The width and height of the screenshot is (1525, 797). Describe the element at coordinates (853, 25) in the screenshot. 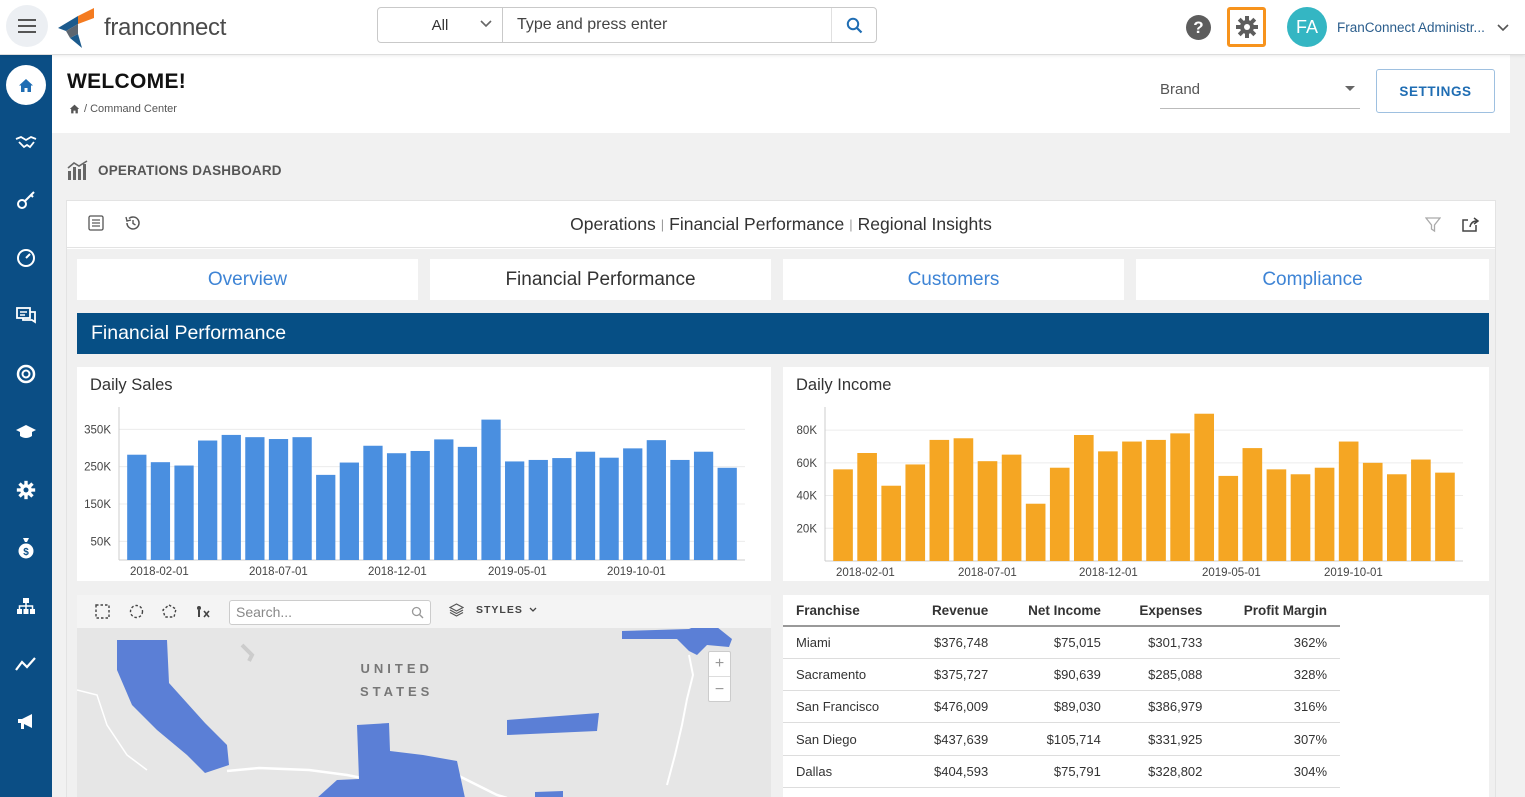

I see `search-button` at that location.